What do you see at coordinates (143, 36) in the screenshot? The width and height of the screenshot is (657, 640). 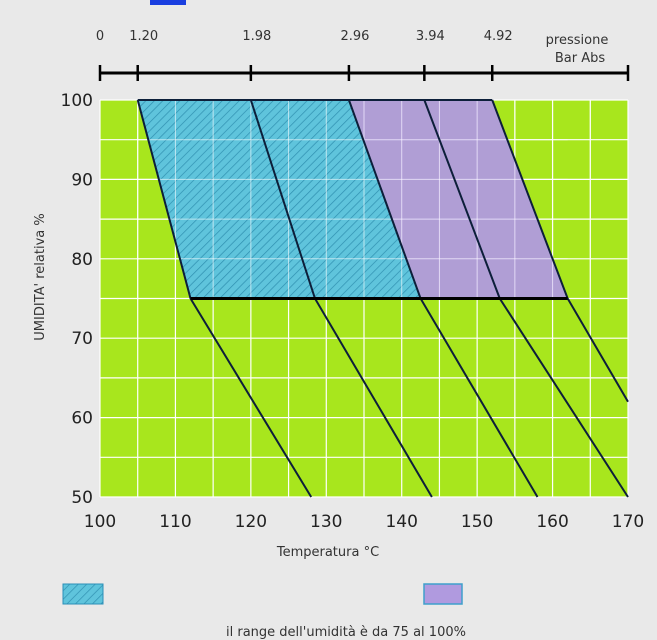 I see `pressure-tick-label: 1.20` at bounding box center [143, 36].